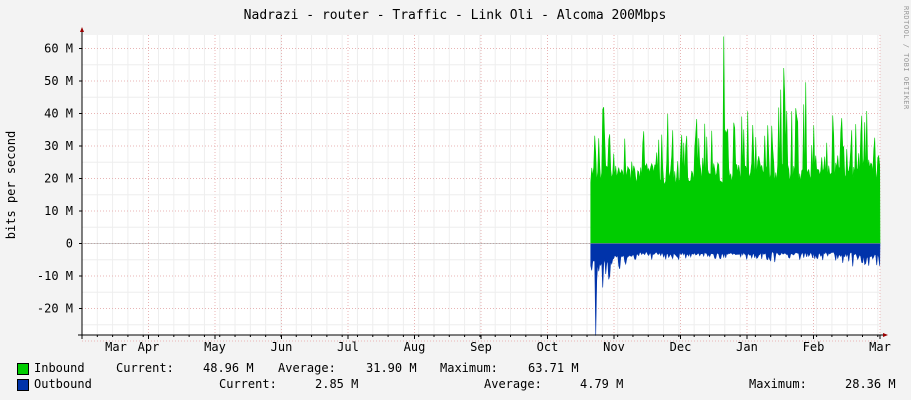  Describe the element at coordinates (215, 347) in the screenshot. I see `x-tick-label: May` at that location.